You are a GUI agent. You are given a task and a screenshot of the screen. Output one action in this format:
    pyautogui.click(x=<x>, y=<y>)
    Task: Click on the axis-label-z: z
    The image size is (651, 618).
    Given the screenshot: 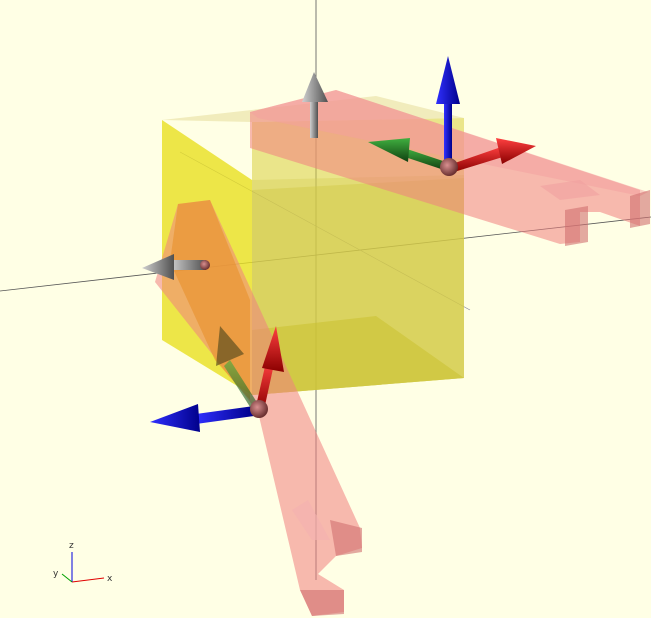 What is the action you would take?
    pyautogui.click(x=71, y=546)
    